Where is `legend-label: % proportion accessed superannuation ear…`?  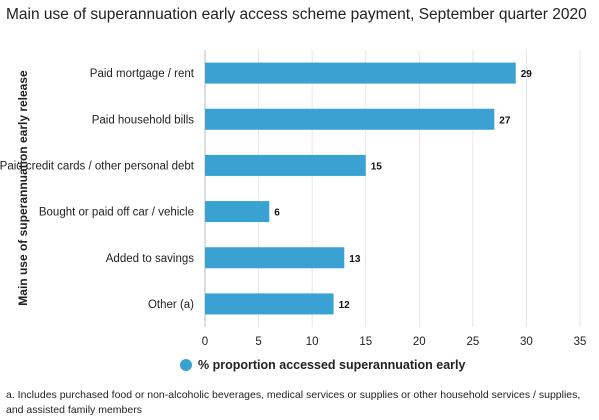 legend-label: % proportion accessed superannuation ear… is located at coordinates (332, 365).